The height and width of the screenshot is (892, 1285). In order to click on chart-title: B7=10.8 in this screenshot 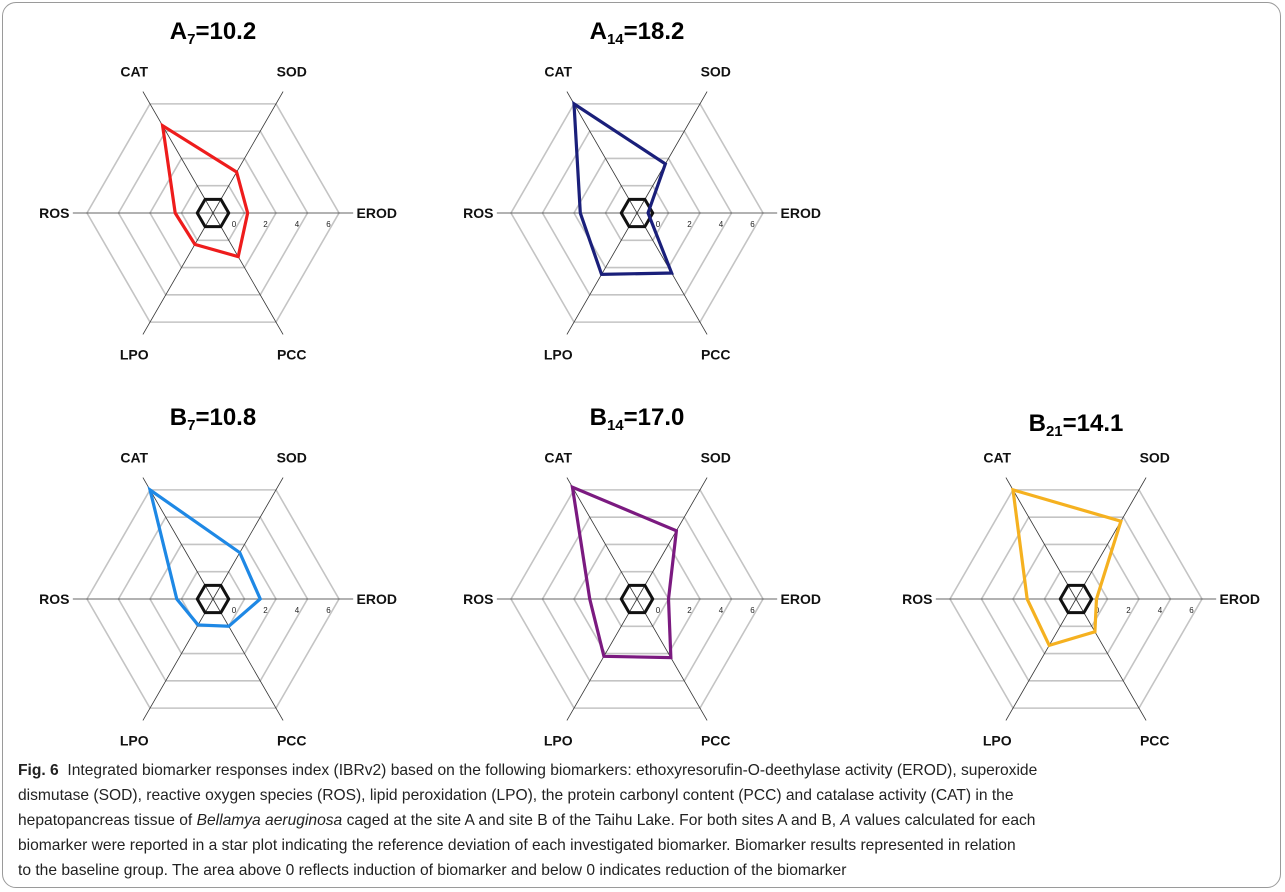, I will do `click(213, 419)`.